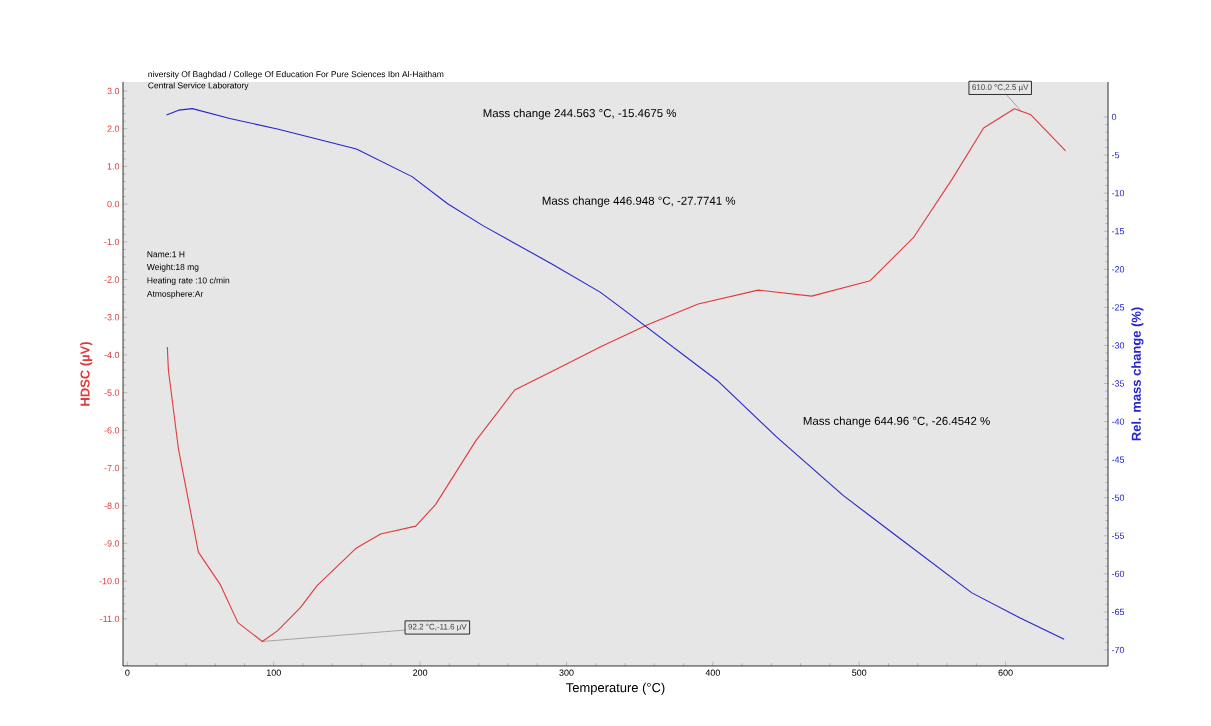  I want to click on y2-tick-label: -70, so click(1118, 650).